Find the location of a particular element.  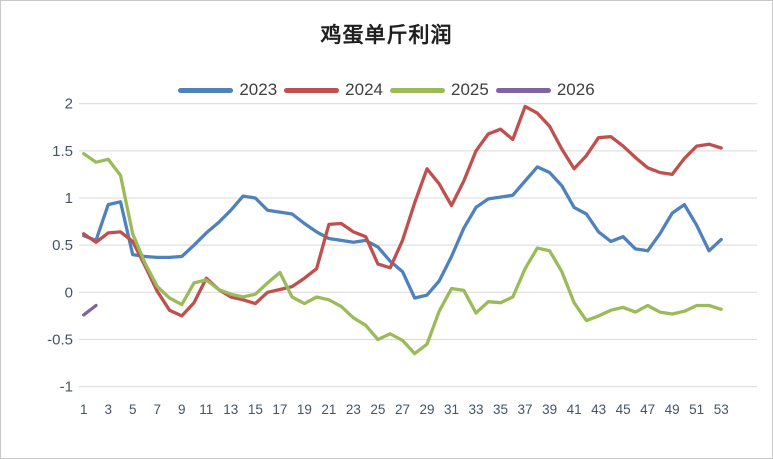

x-axis-tick-label: 15 is located at coordinates (255, 409).